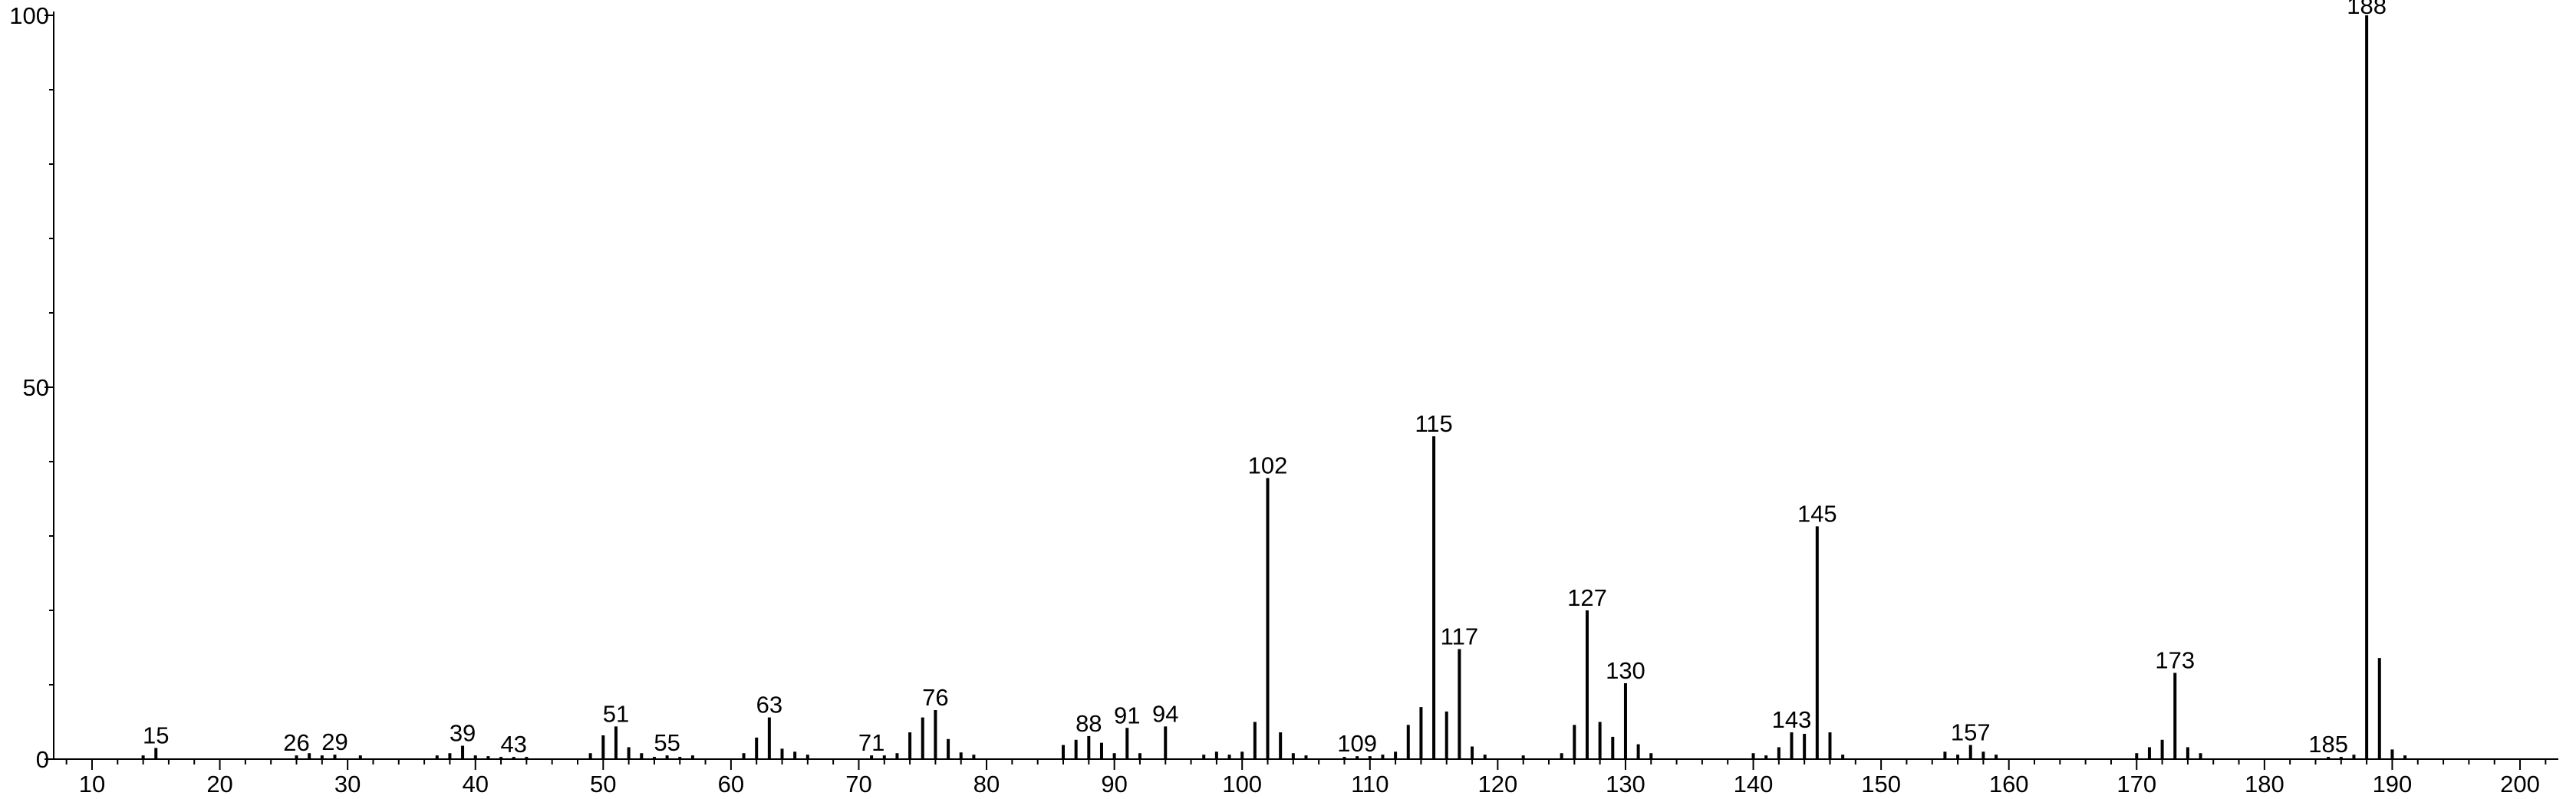  I want to click on peak-label: 115, so click(1433, 423).